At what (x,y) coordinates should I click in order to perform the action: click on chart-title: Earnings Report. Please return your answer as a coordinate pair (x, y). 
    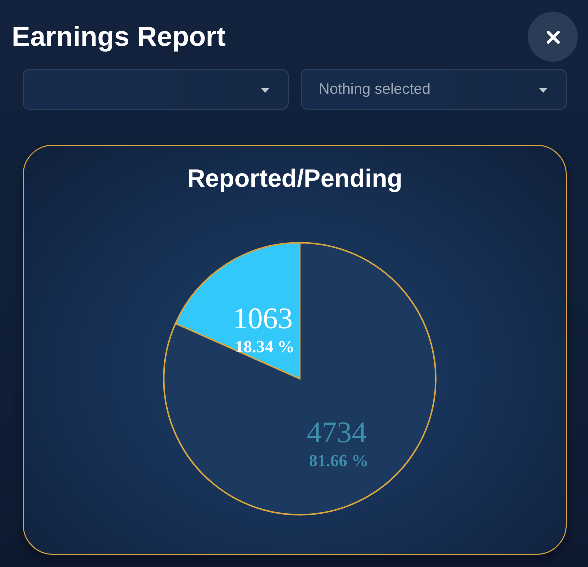
    Looking at the image, I should click on (119, 36).